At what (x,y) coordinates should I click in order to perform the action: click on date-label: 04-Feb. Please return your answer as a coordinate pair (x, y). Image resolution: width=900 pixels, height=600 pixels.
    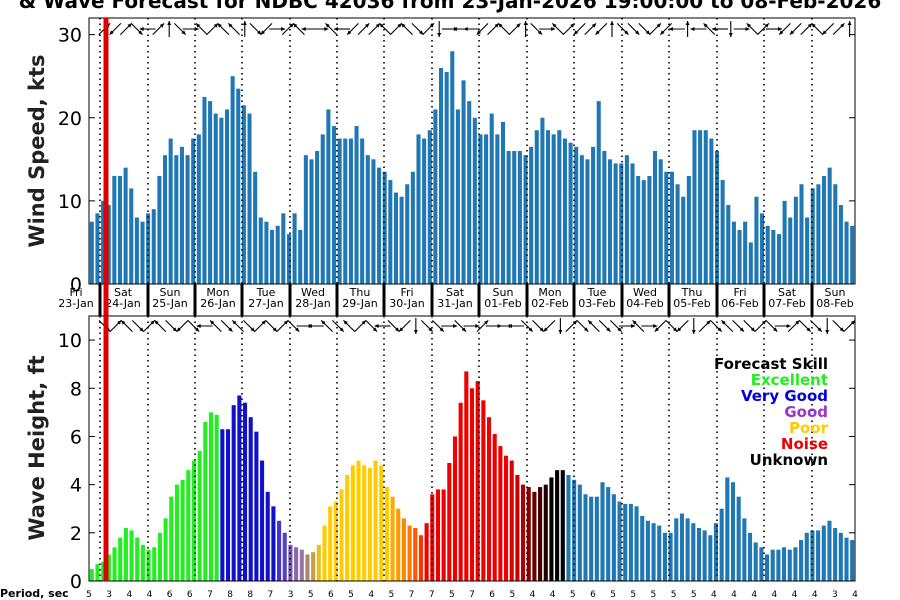
    Looking at the image, I should click on (644, 303).